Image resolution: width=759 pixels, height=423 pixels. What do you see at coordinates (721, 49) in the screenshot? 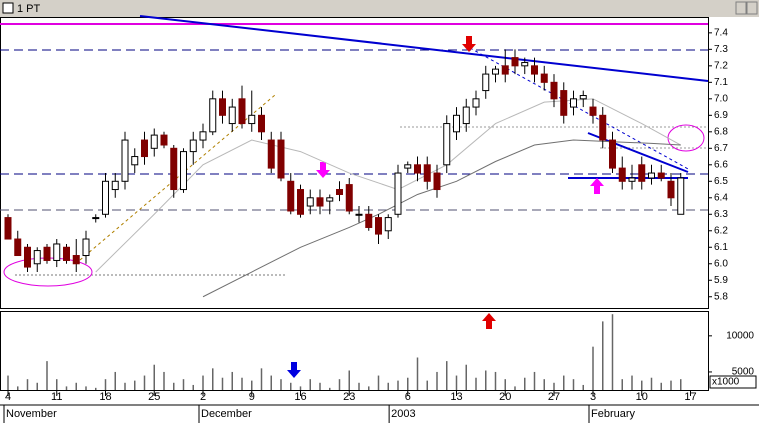
I see `y-tick-label: 7.3` at bounding box center [721, 49].